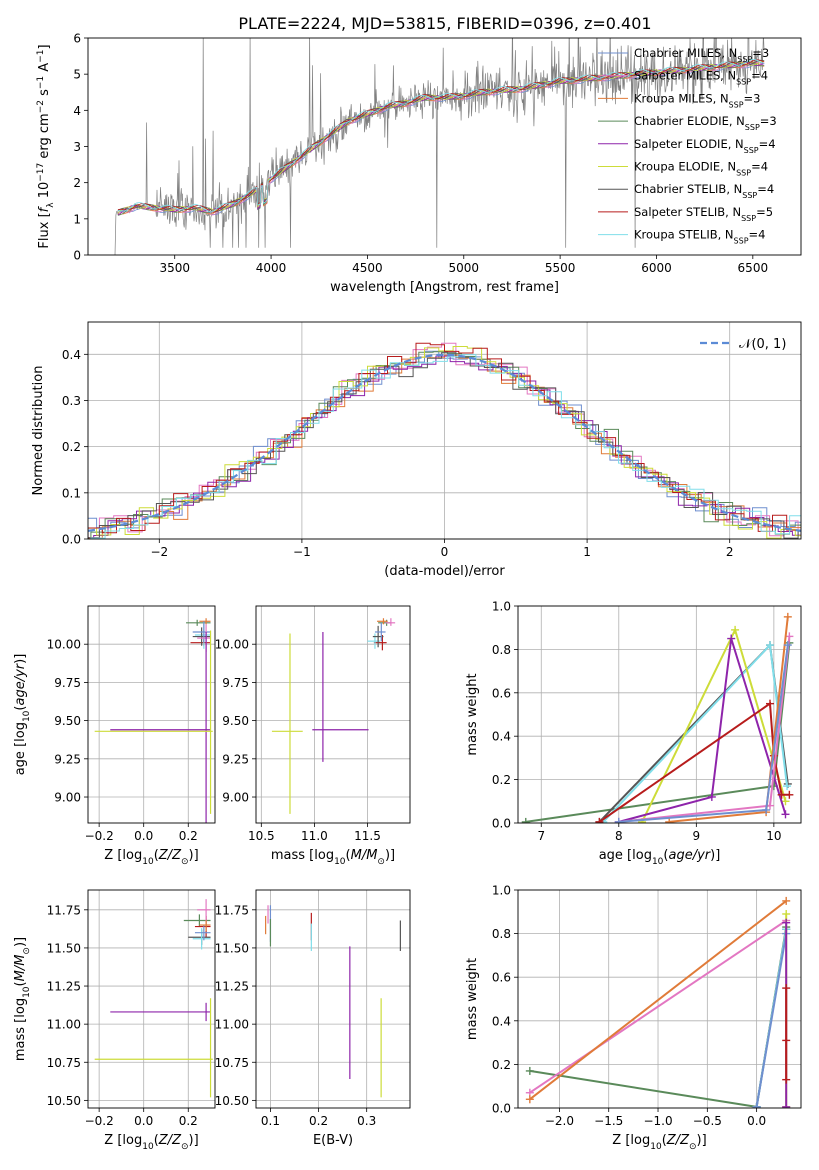 The height and width of the screenshot is (1170, 819). I want to click on x-tick-label: 3500, so click(174, 268).